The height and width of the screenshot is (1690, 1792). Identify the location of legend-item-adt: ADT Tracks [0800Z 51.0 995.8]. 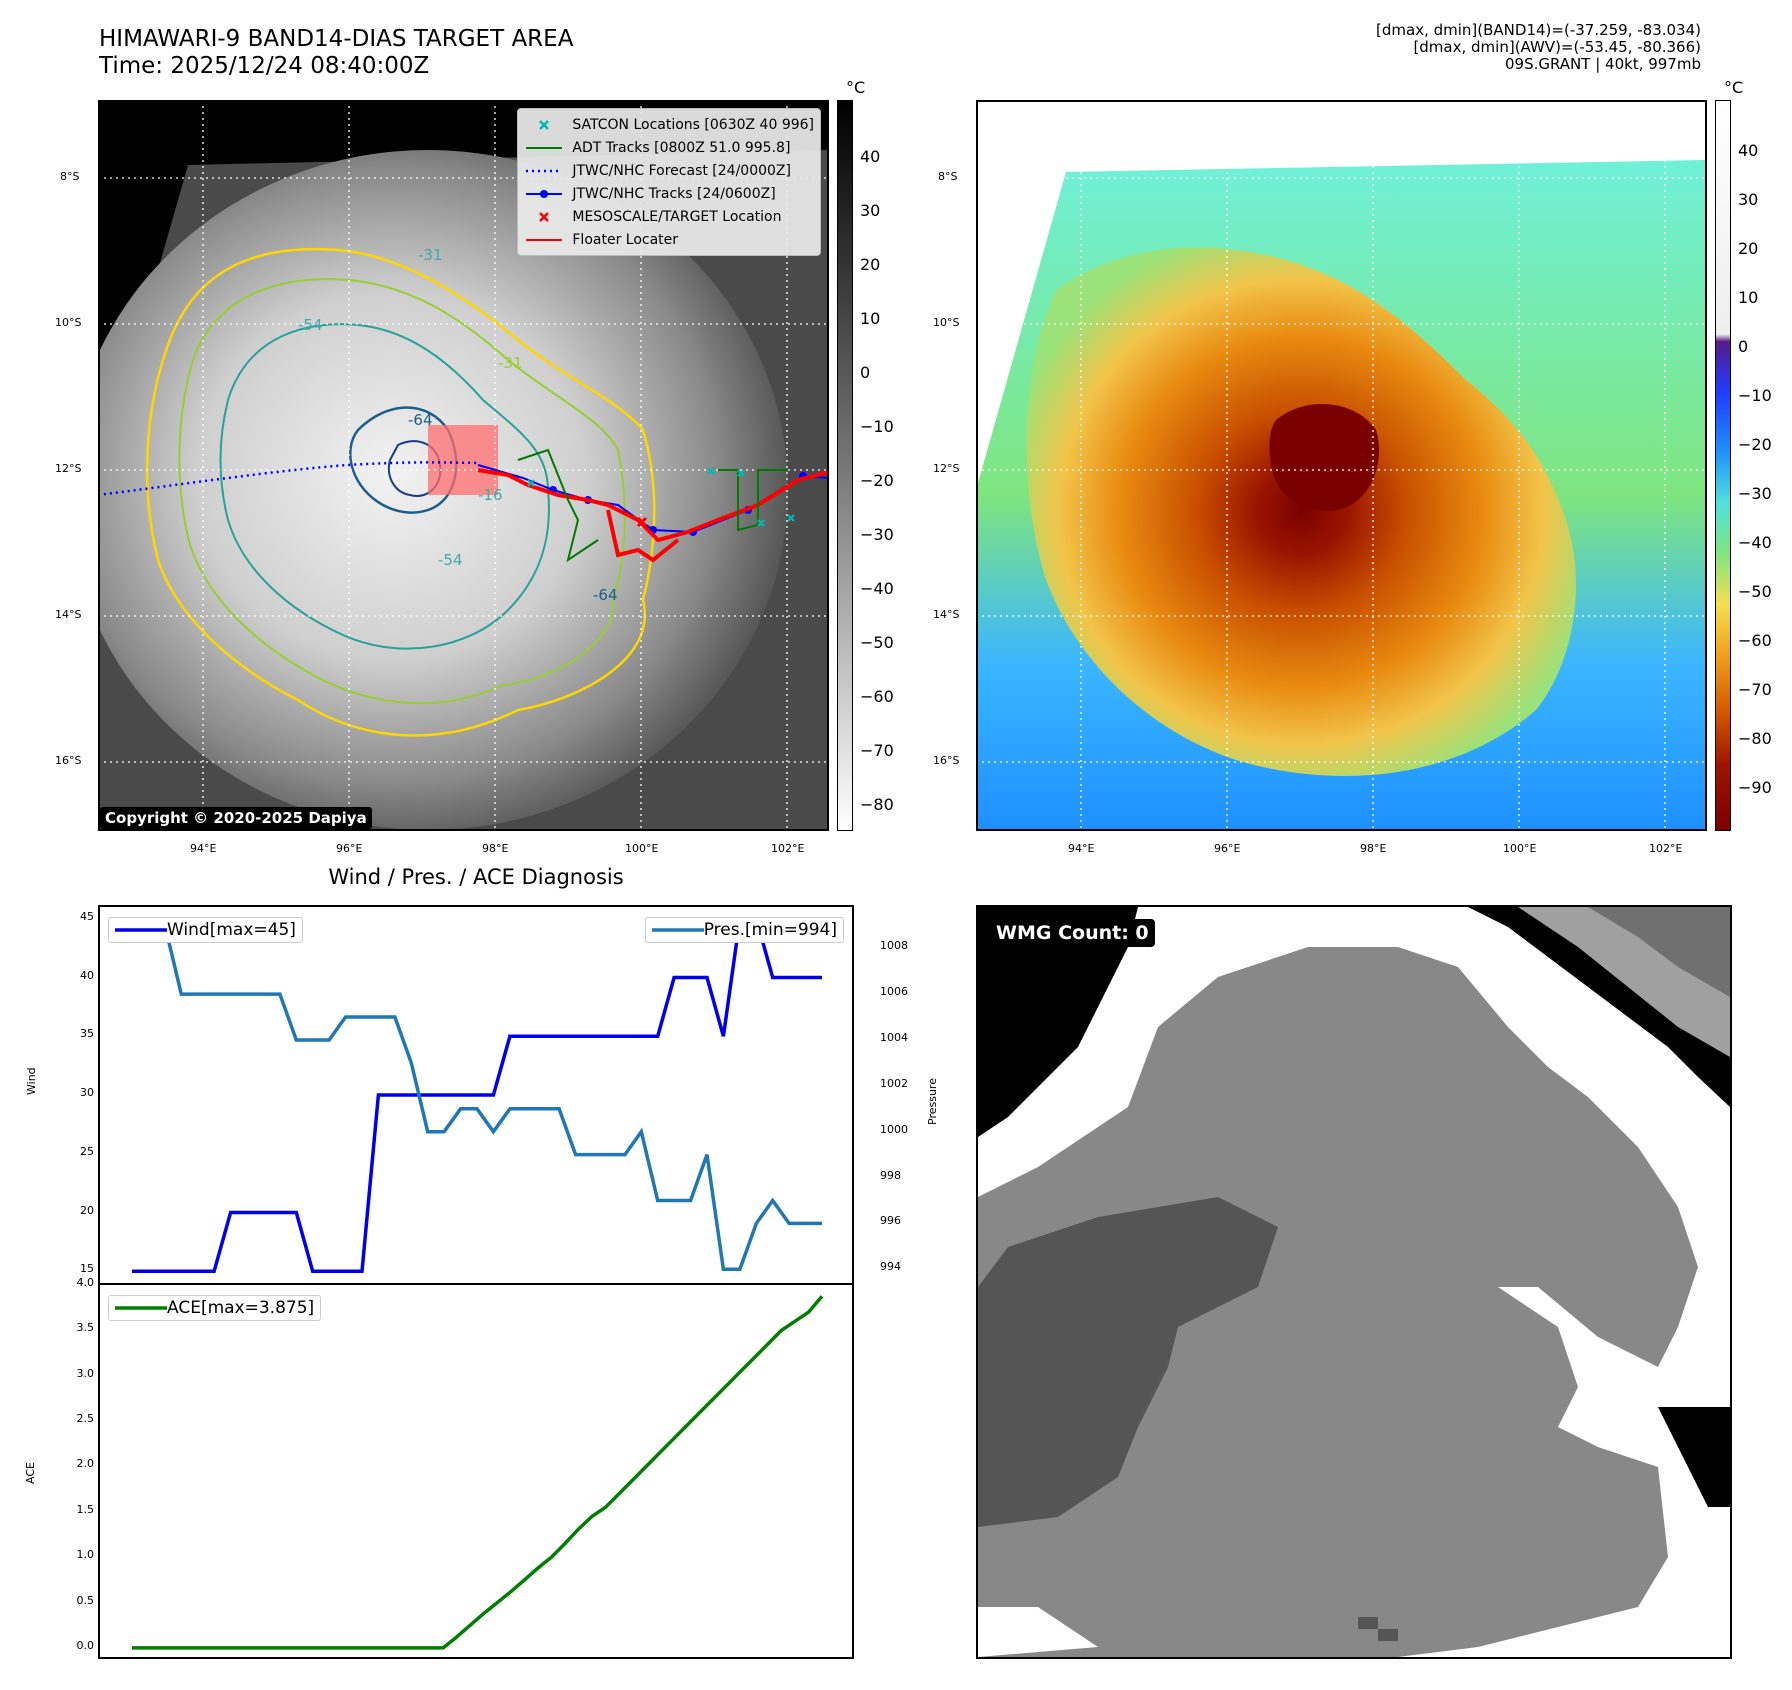
(669, 147).